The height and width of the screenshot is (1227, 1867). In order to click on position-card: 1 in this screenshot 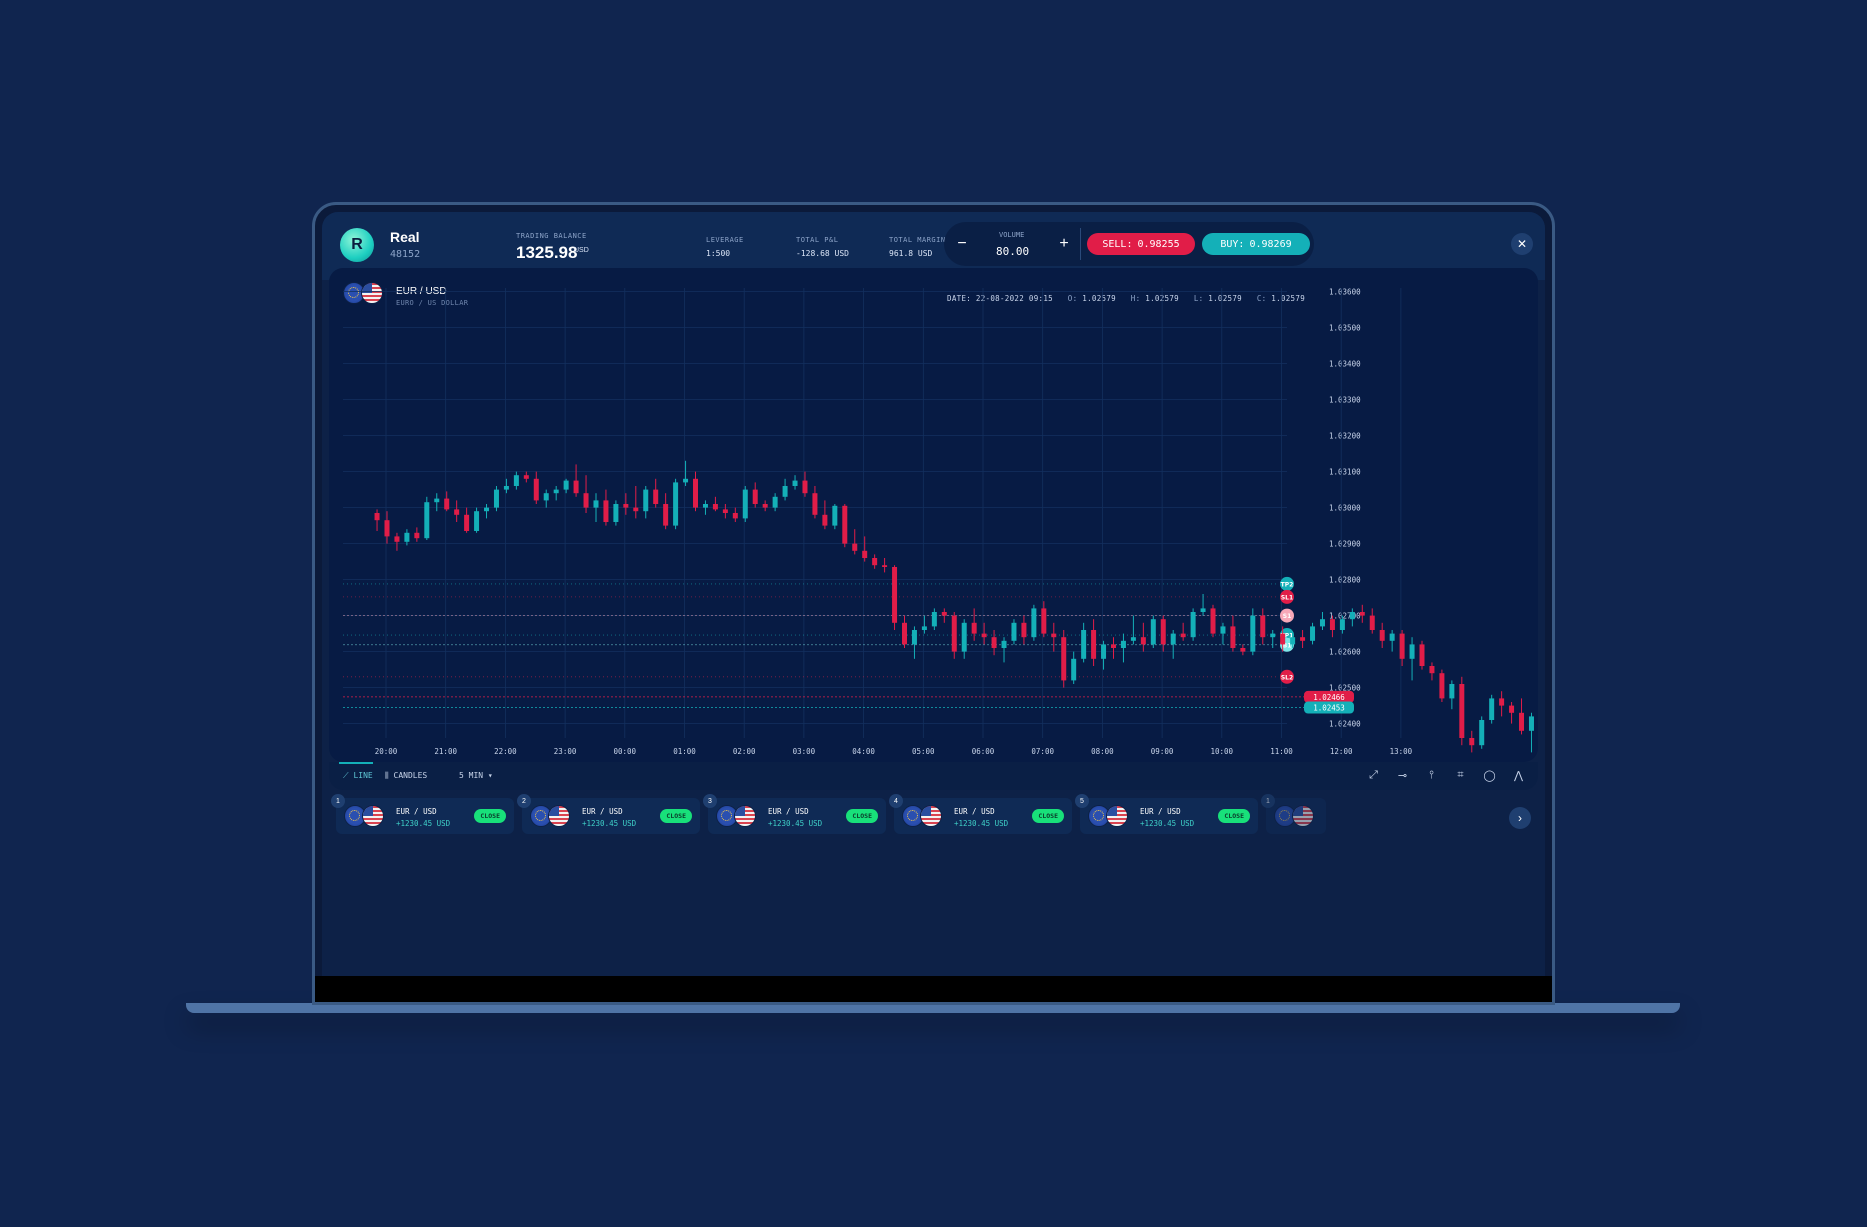, I will do `click(1293, 814)`.